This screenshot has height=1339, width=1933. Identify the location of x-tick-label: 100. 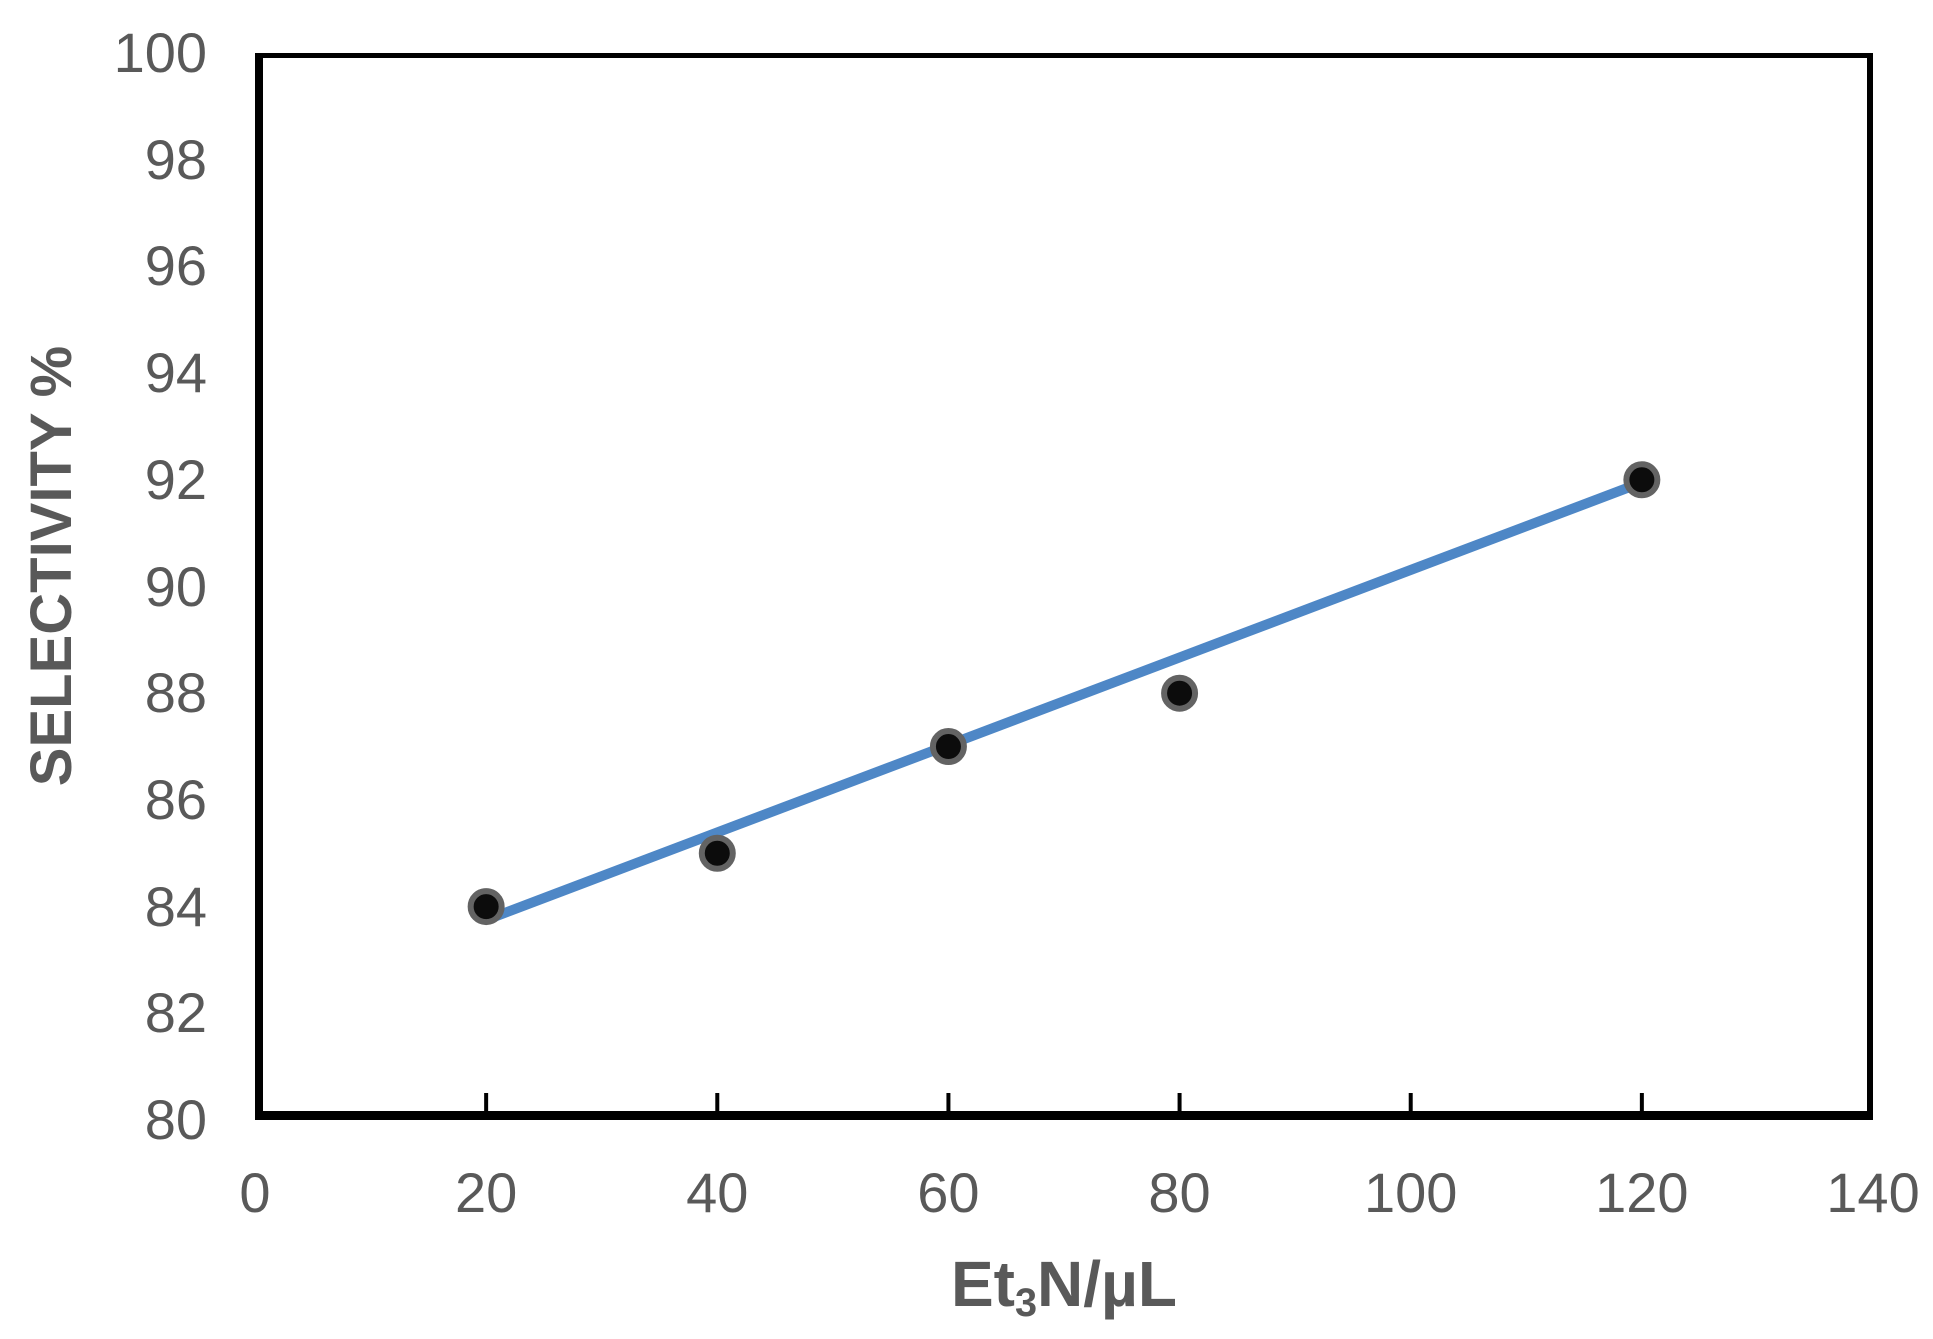
(1410, 1192).